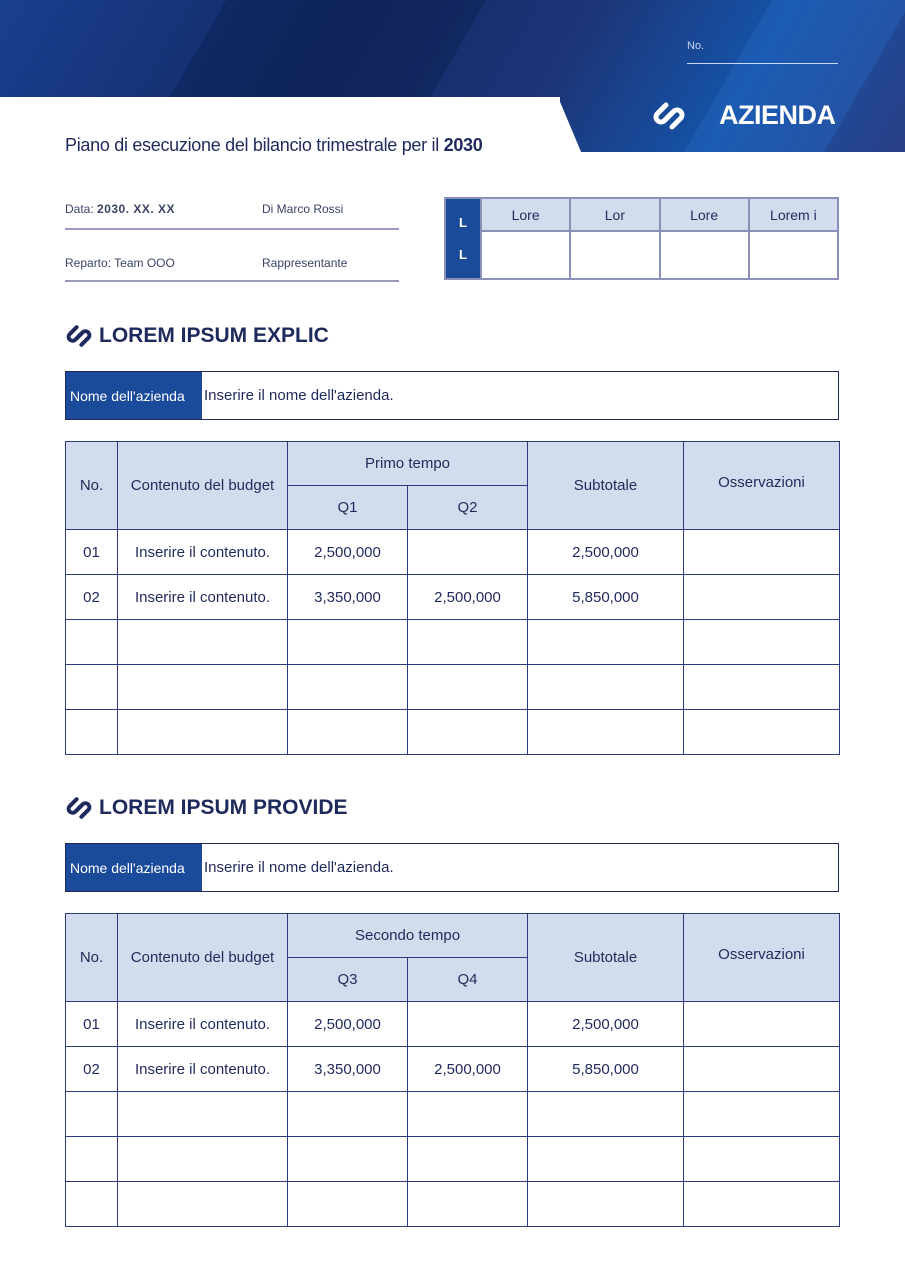 The image size is (905, 1280). I want to click on header-quarter: Q2, so click(467, 507).